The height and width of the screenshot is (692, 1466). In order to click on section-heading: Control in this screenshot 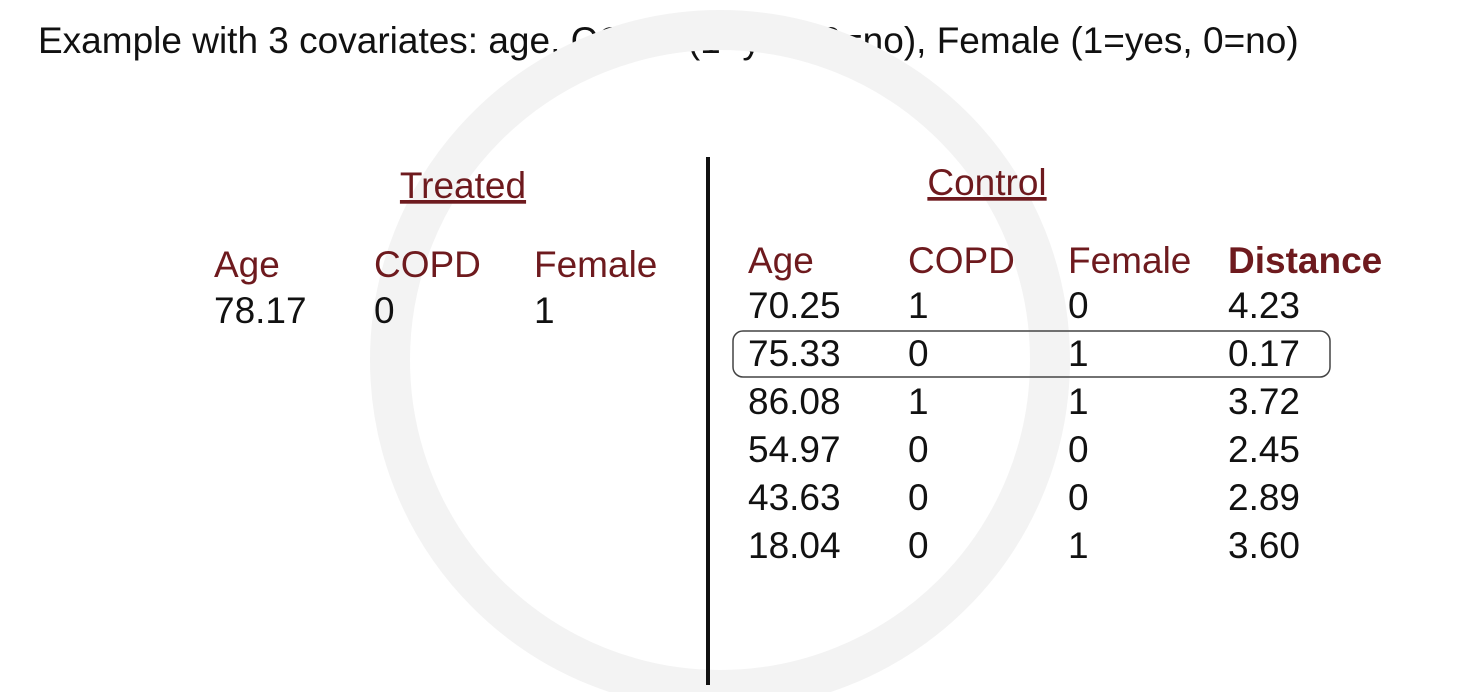, I will do `click(986, 182)`.